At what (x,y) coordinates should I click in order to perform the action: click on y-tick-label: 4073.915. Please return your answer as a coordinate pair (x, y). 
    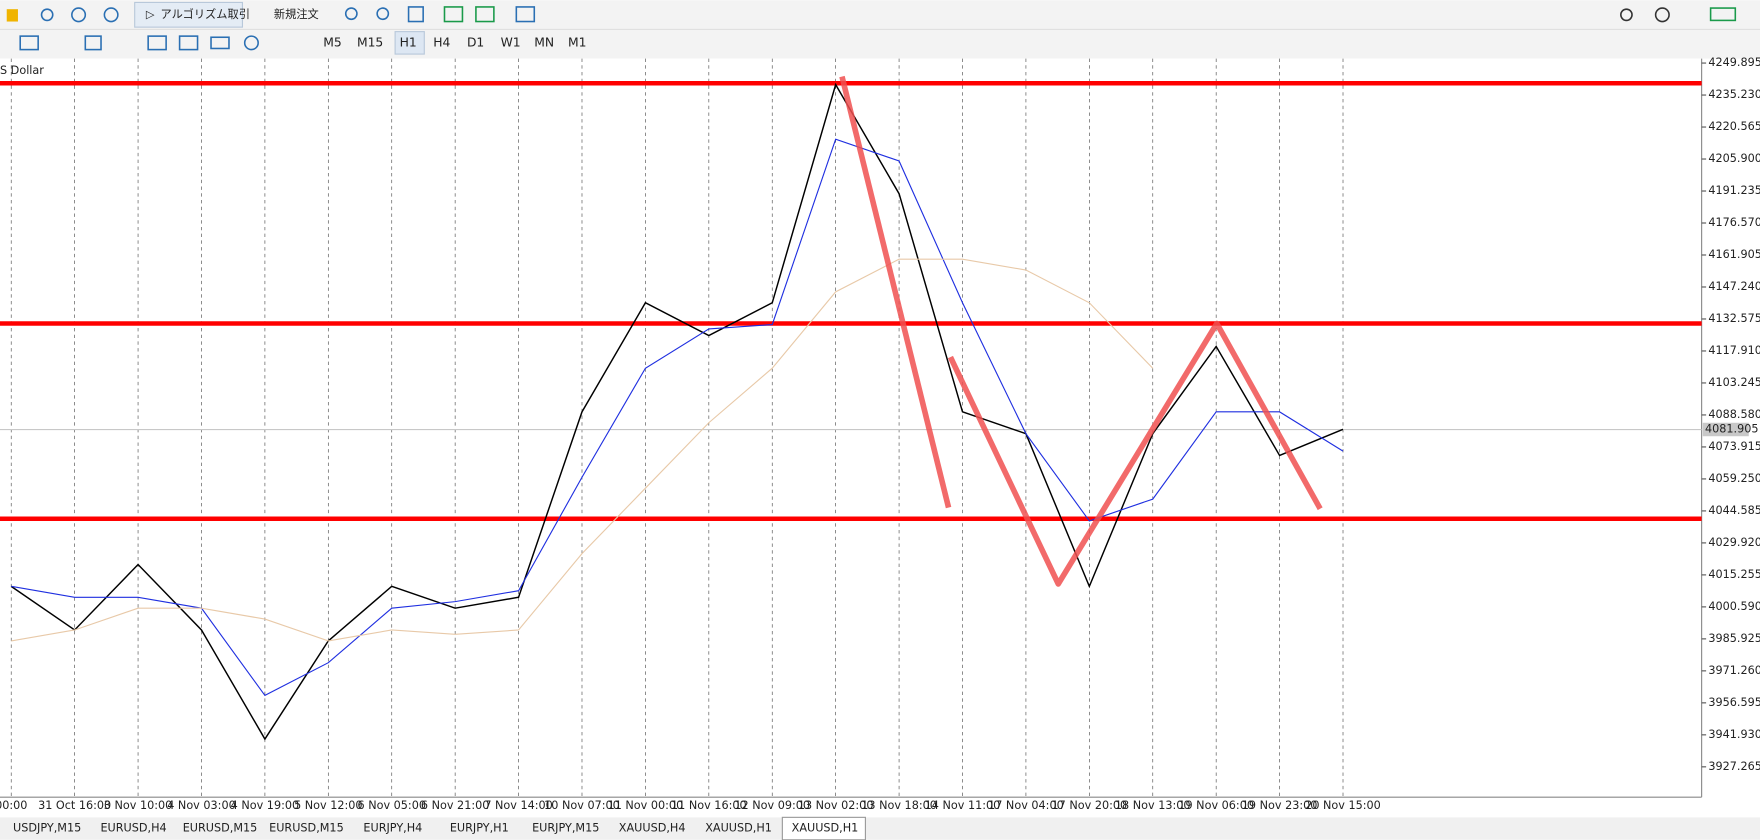
    Looking at the image, I should click on (1734, 446).